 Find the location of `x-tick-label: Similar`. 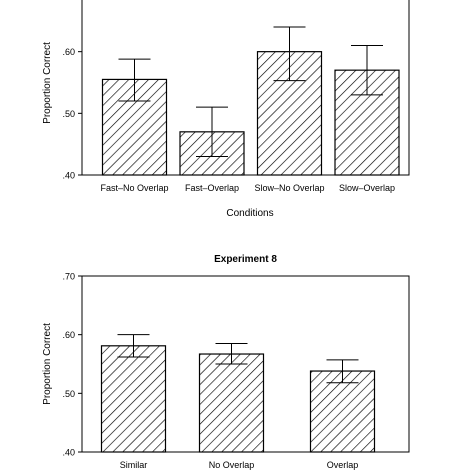

x-tick-label: Similar is located at coordinates (134, 465).